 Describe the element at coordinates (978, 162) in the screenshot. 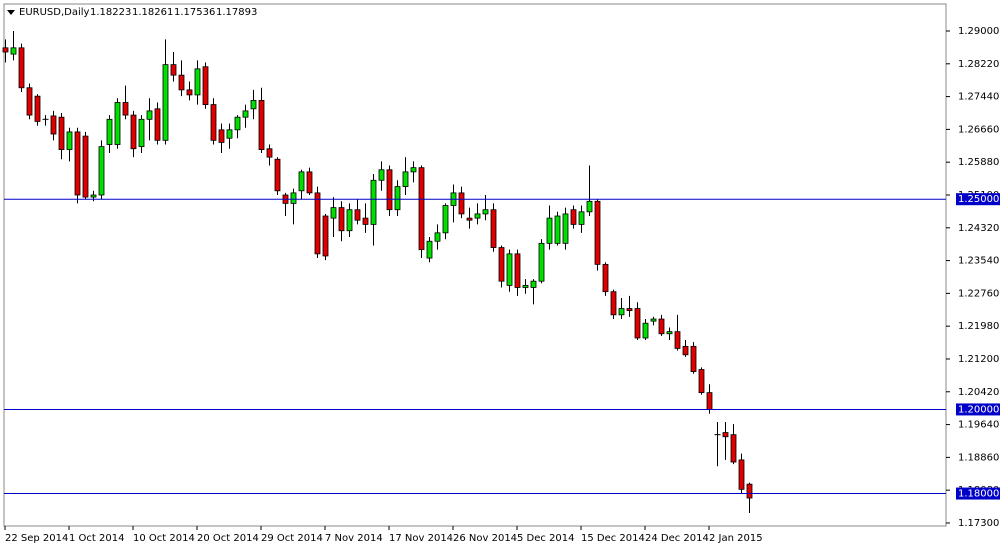

I see `y-tick-label: 1.25880` at that location.